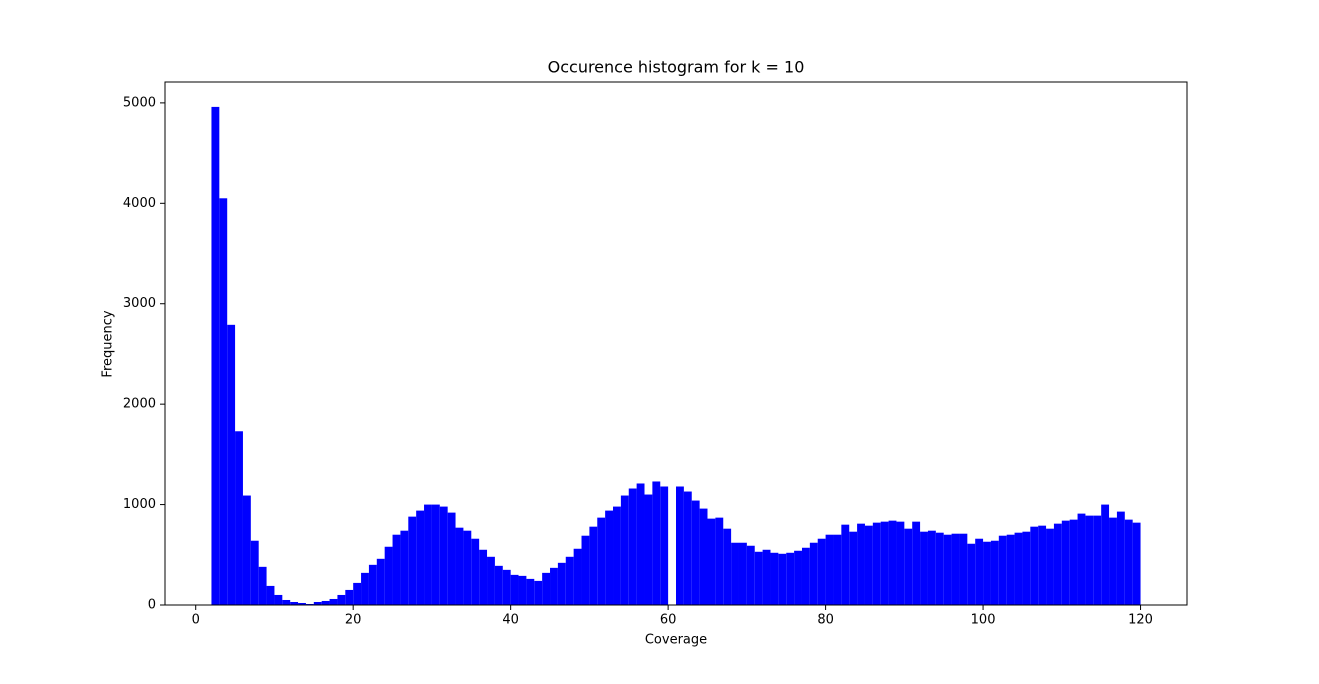 Image resolution: width=1319 pixels, height=684 pixels. I want to click on y-axis-label: Frequency, so click(108, 343).